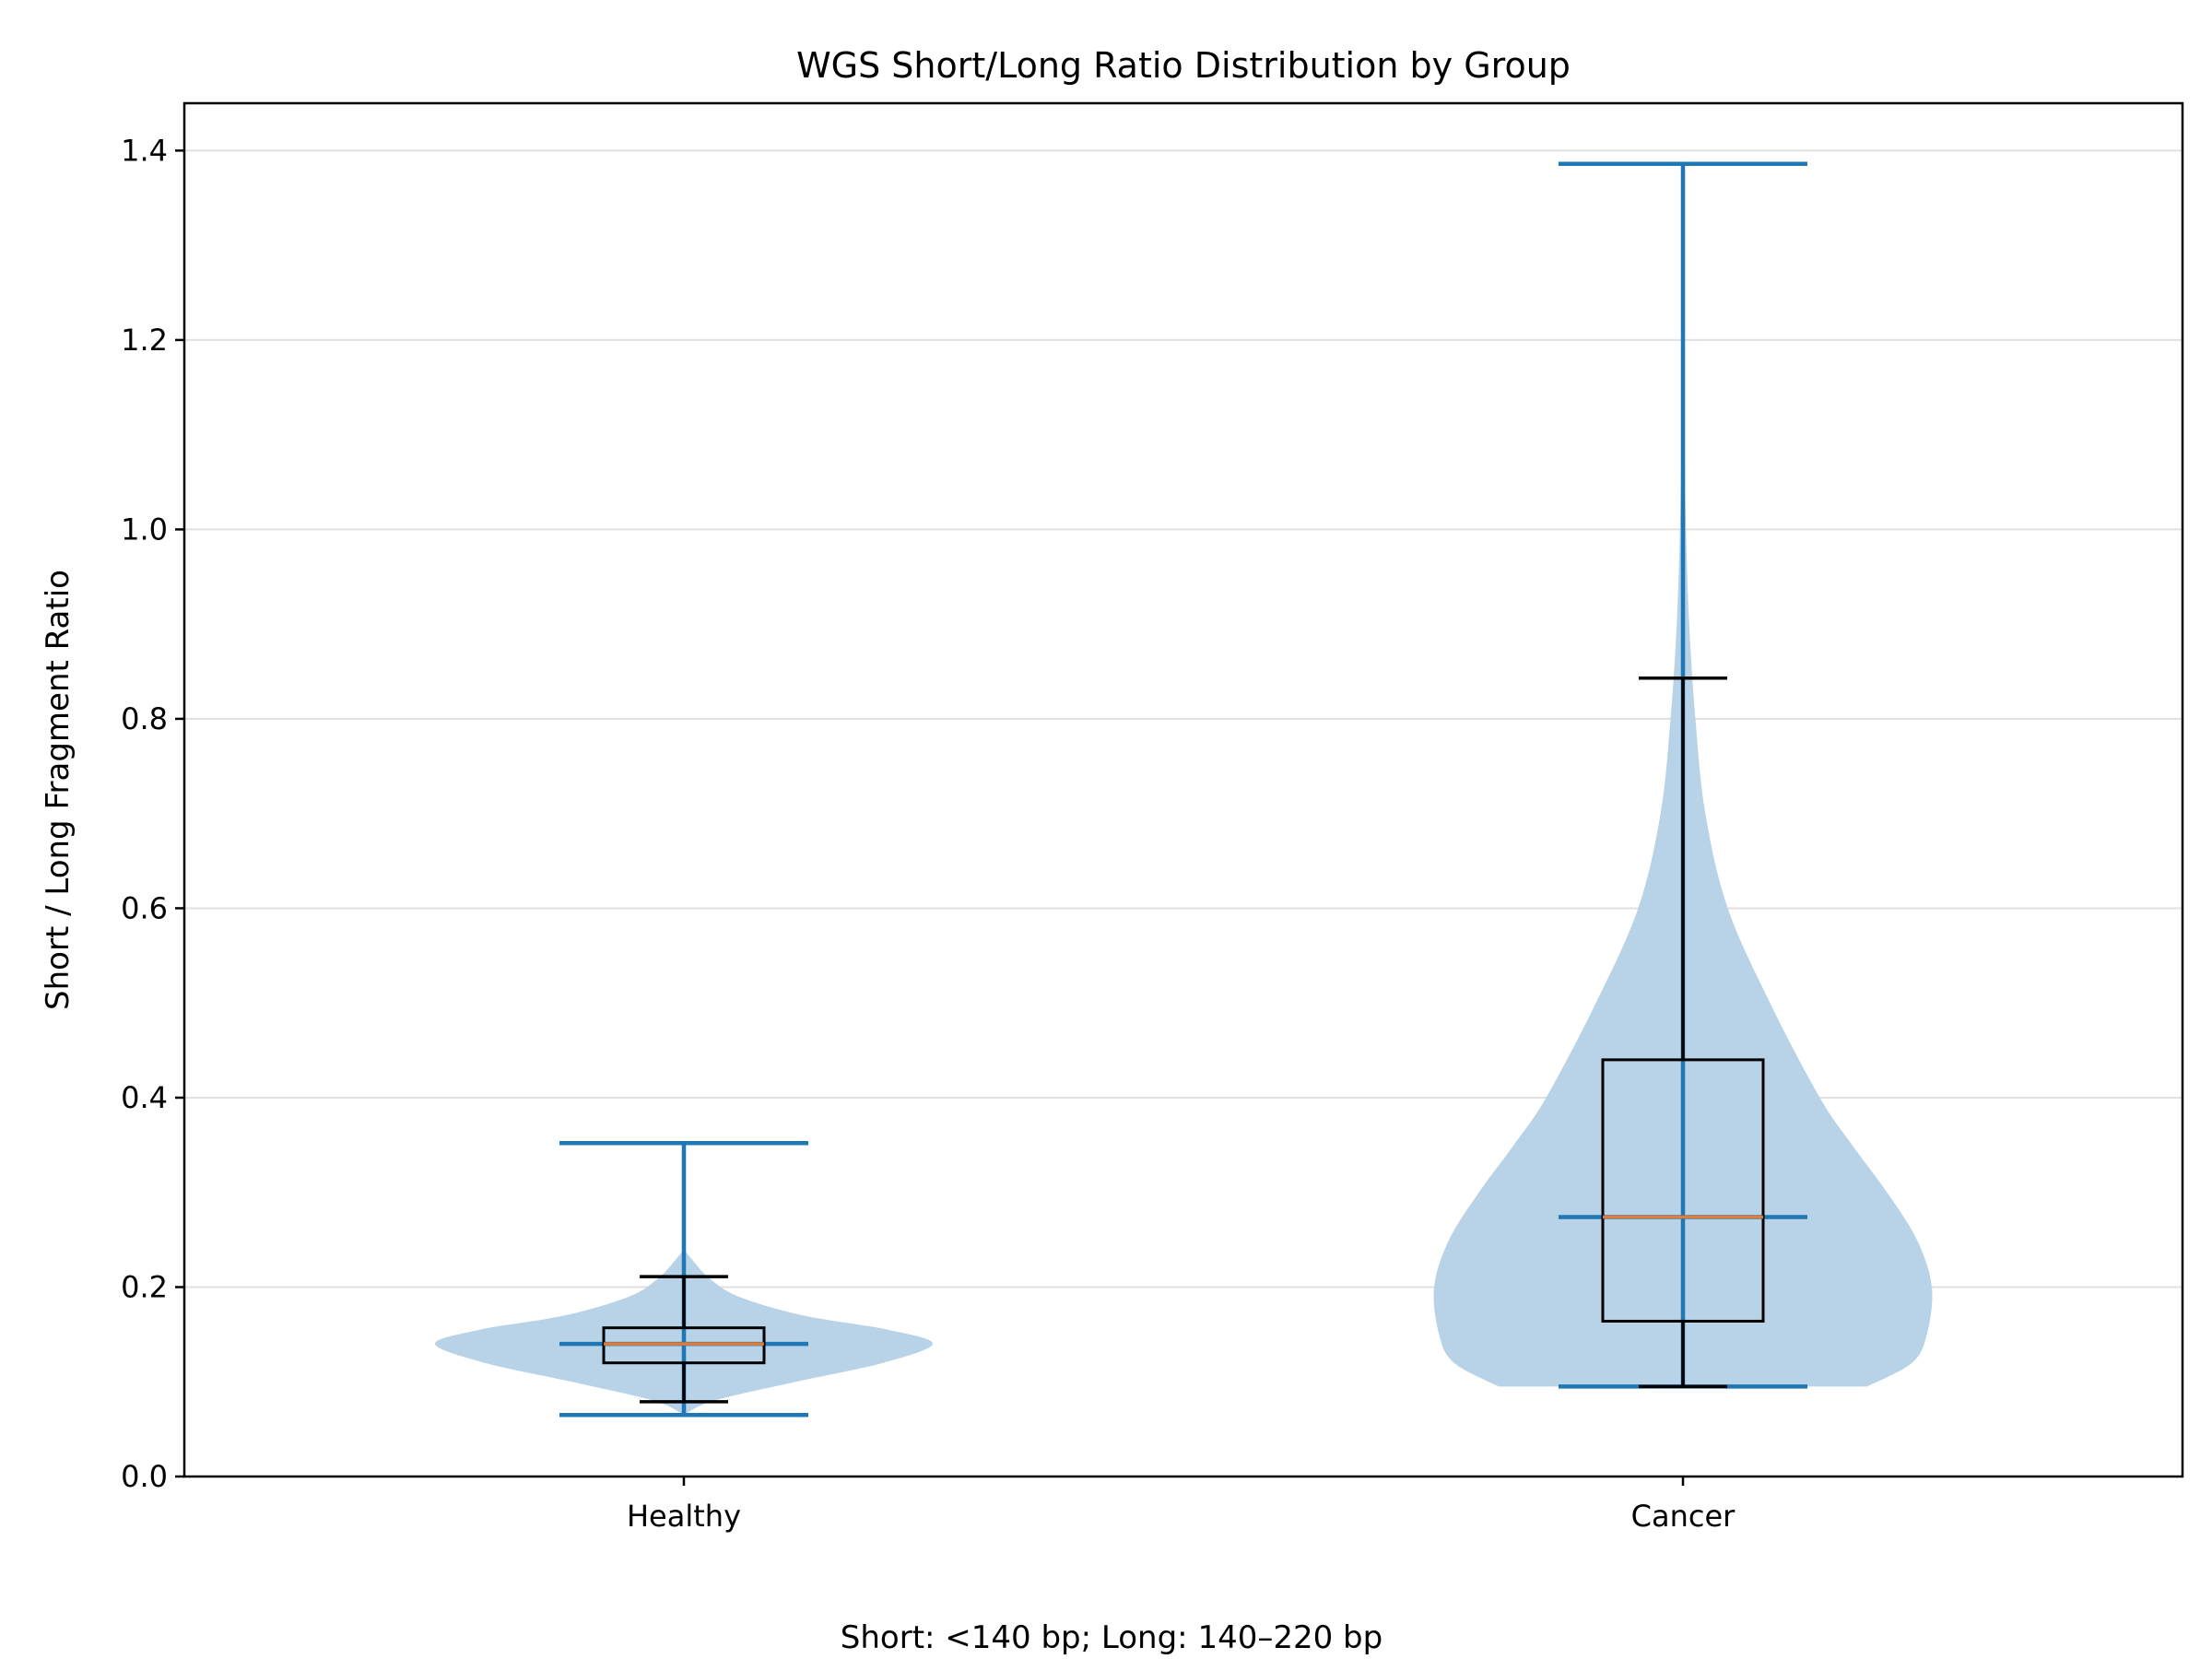  I want to click on x-tick-label: Cancer, so click(1683, 1516).